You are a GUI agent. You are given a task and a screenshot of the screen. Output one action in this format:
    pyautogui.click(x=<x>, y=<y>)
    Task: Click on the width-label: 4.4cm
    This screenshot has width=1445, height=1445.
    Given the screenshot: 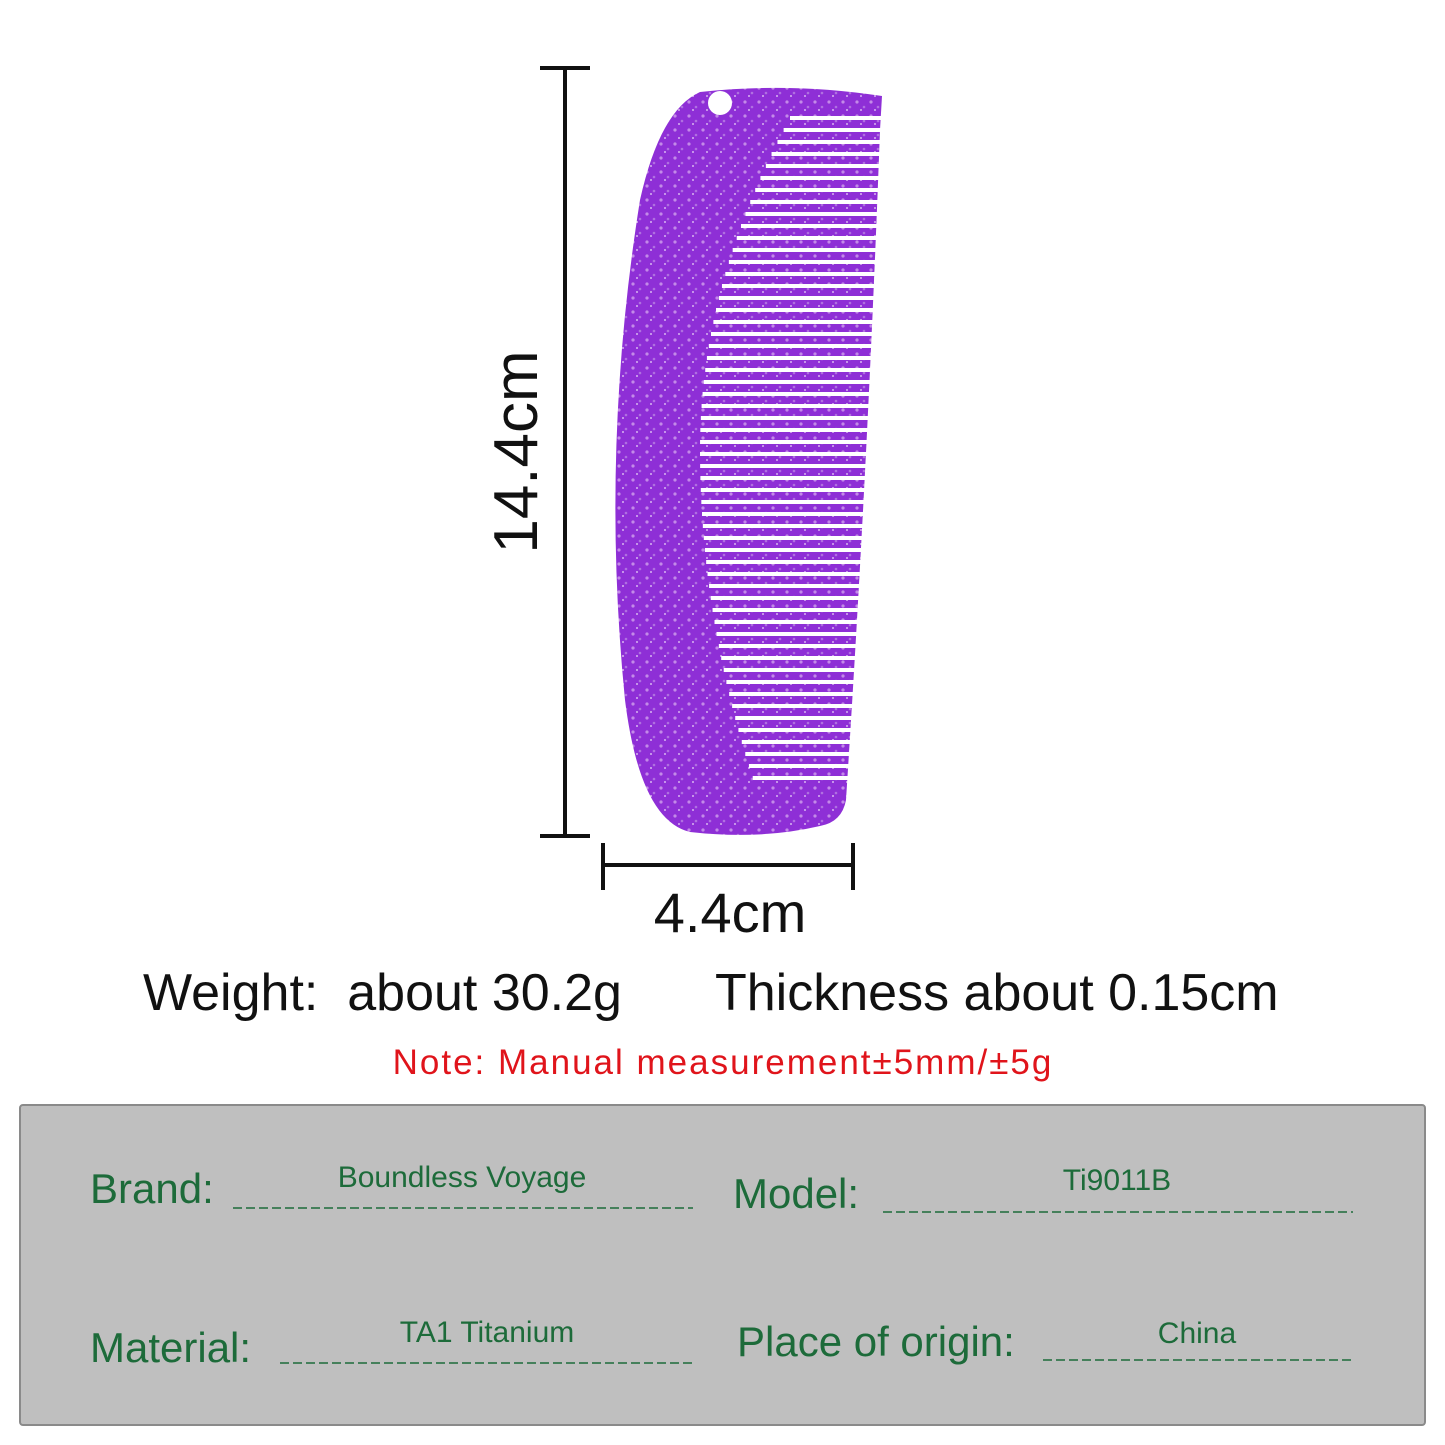 What is the action you would take?
    pyautogui.click(x=730, y=912)
    